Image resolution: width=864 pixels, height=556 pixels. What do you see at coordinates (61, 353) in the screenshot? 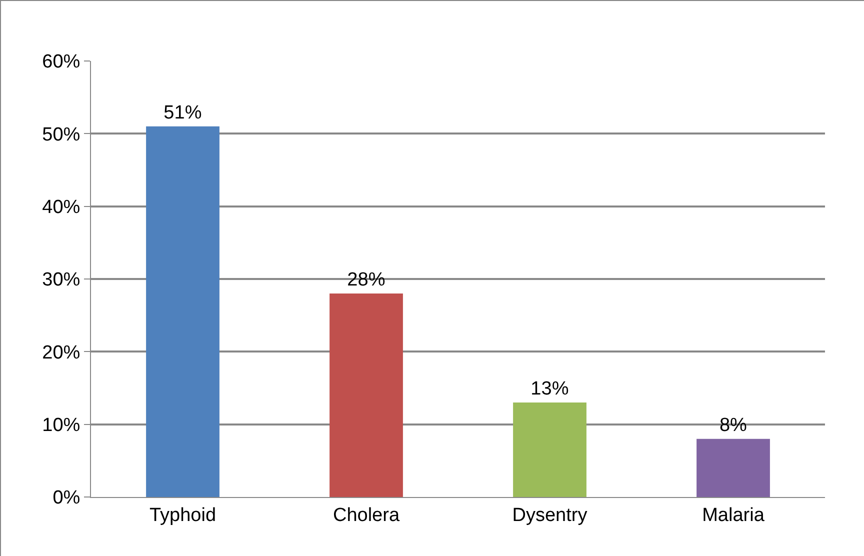
I see `y-tick-label: 20%` at bounding box center [61, 353].